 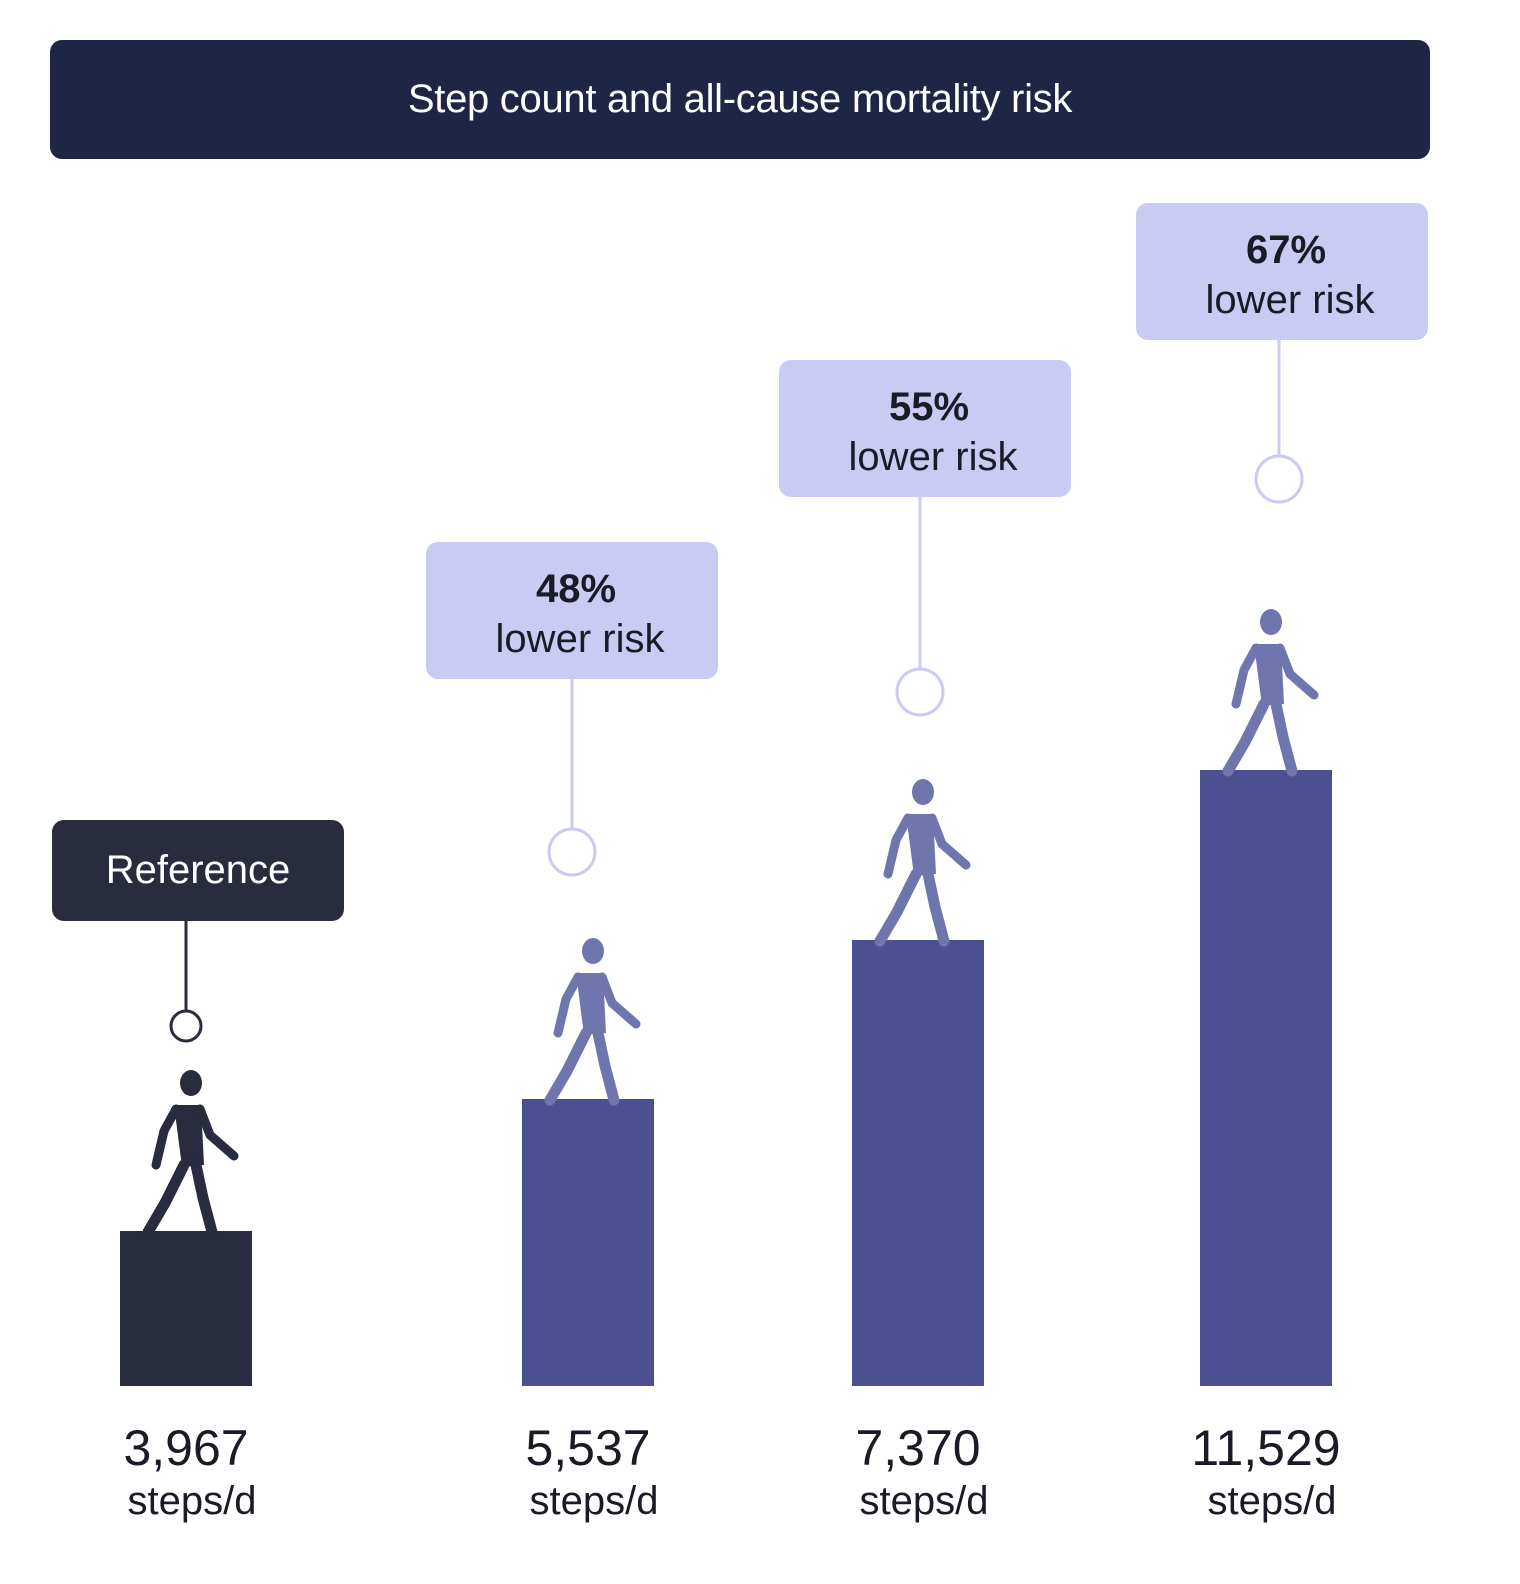 I want to click on reference-label: Reference, so click(x=198, y=870).